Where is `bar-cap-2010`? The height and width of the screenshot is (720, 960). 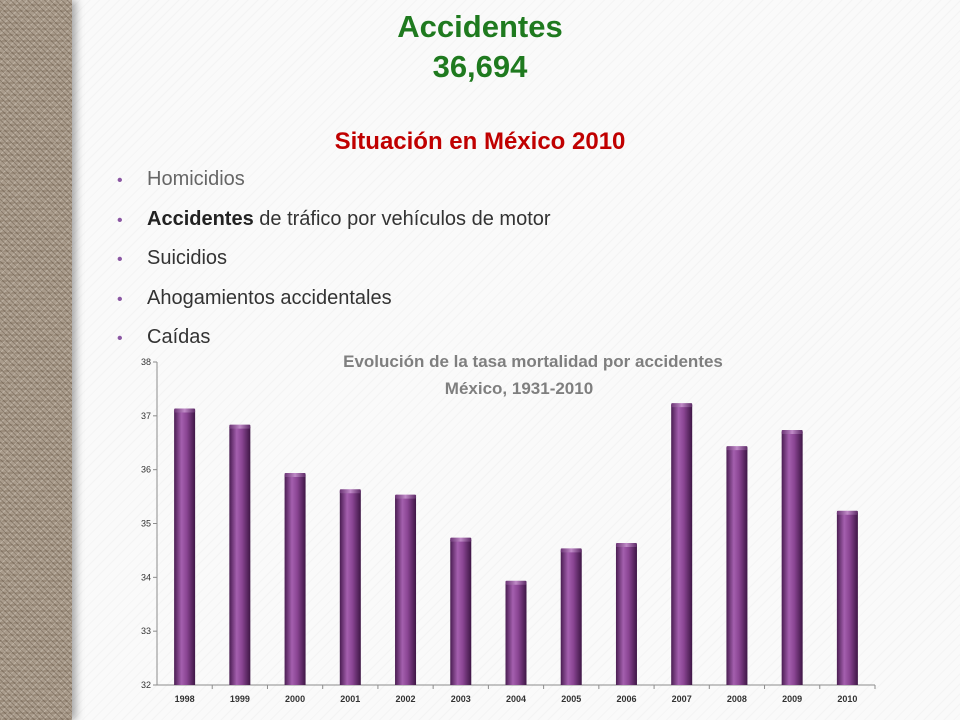
bar-cap-2010 is located at coordinates (847, 512).